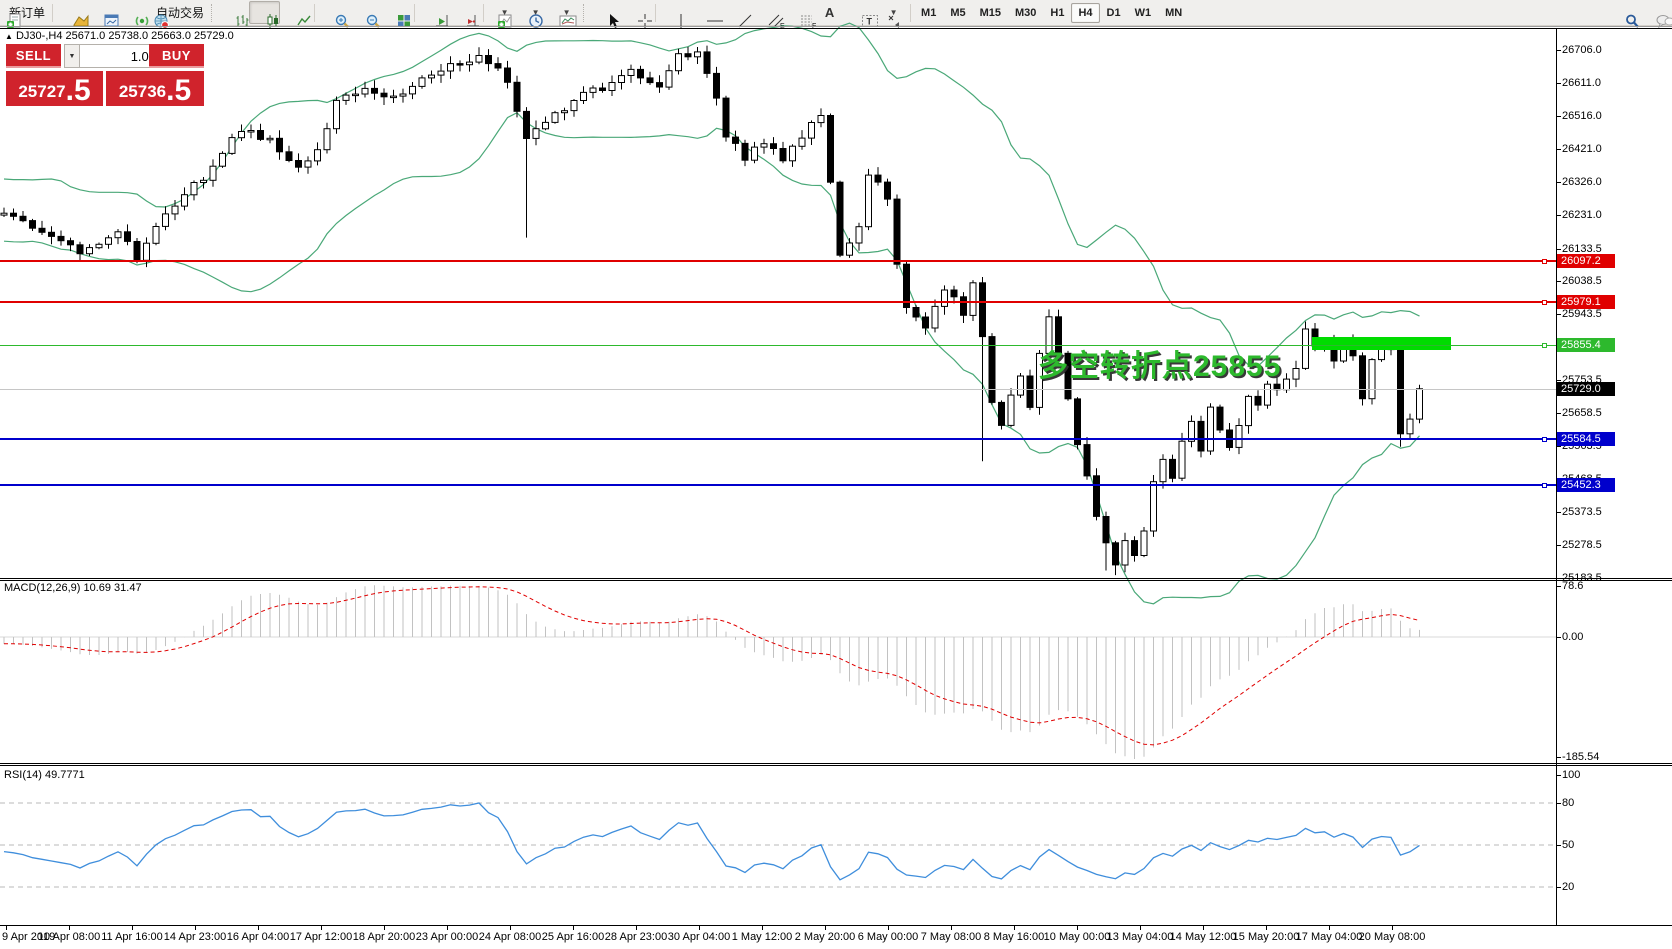 This screenshot has width=1672, height=949. I want to click on timeframe-M1: M1, so click(929, 12).